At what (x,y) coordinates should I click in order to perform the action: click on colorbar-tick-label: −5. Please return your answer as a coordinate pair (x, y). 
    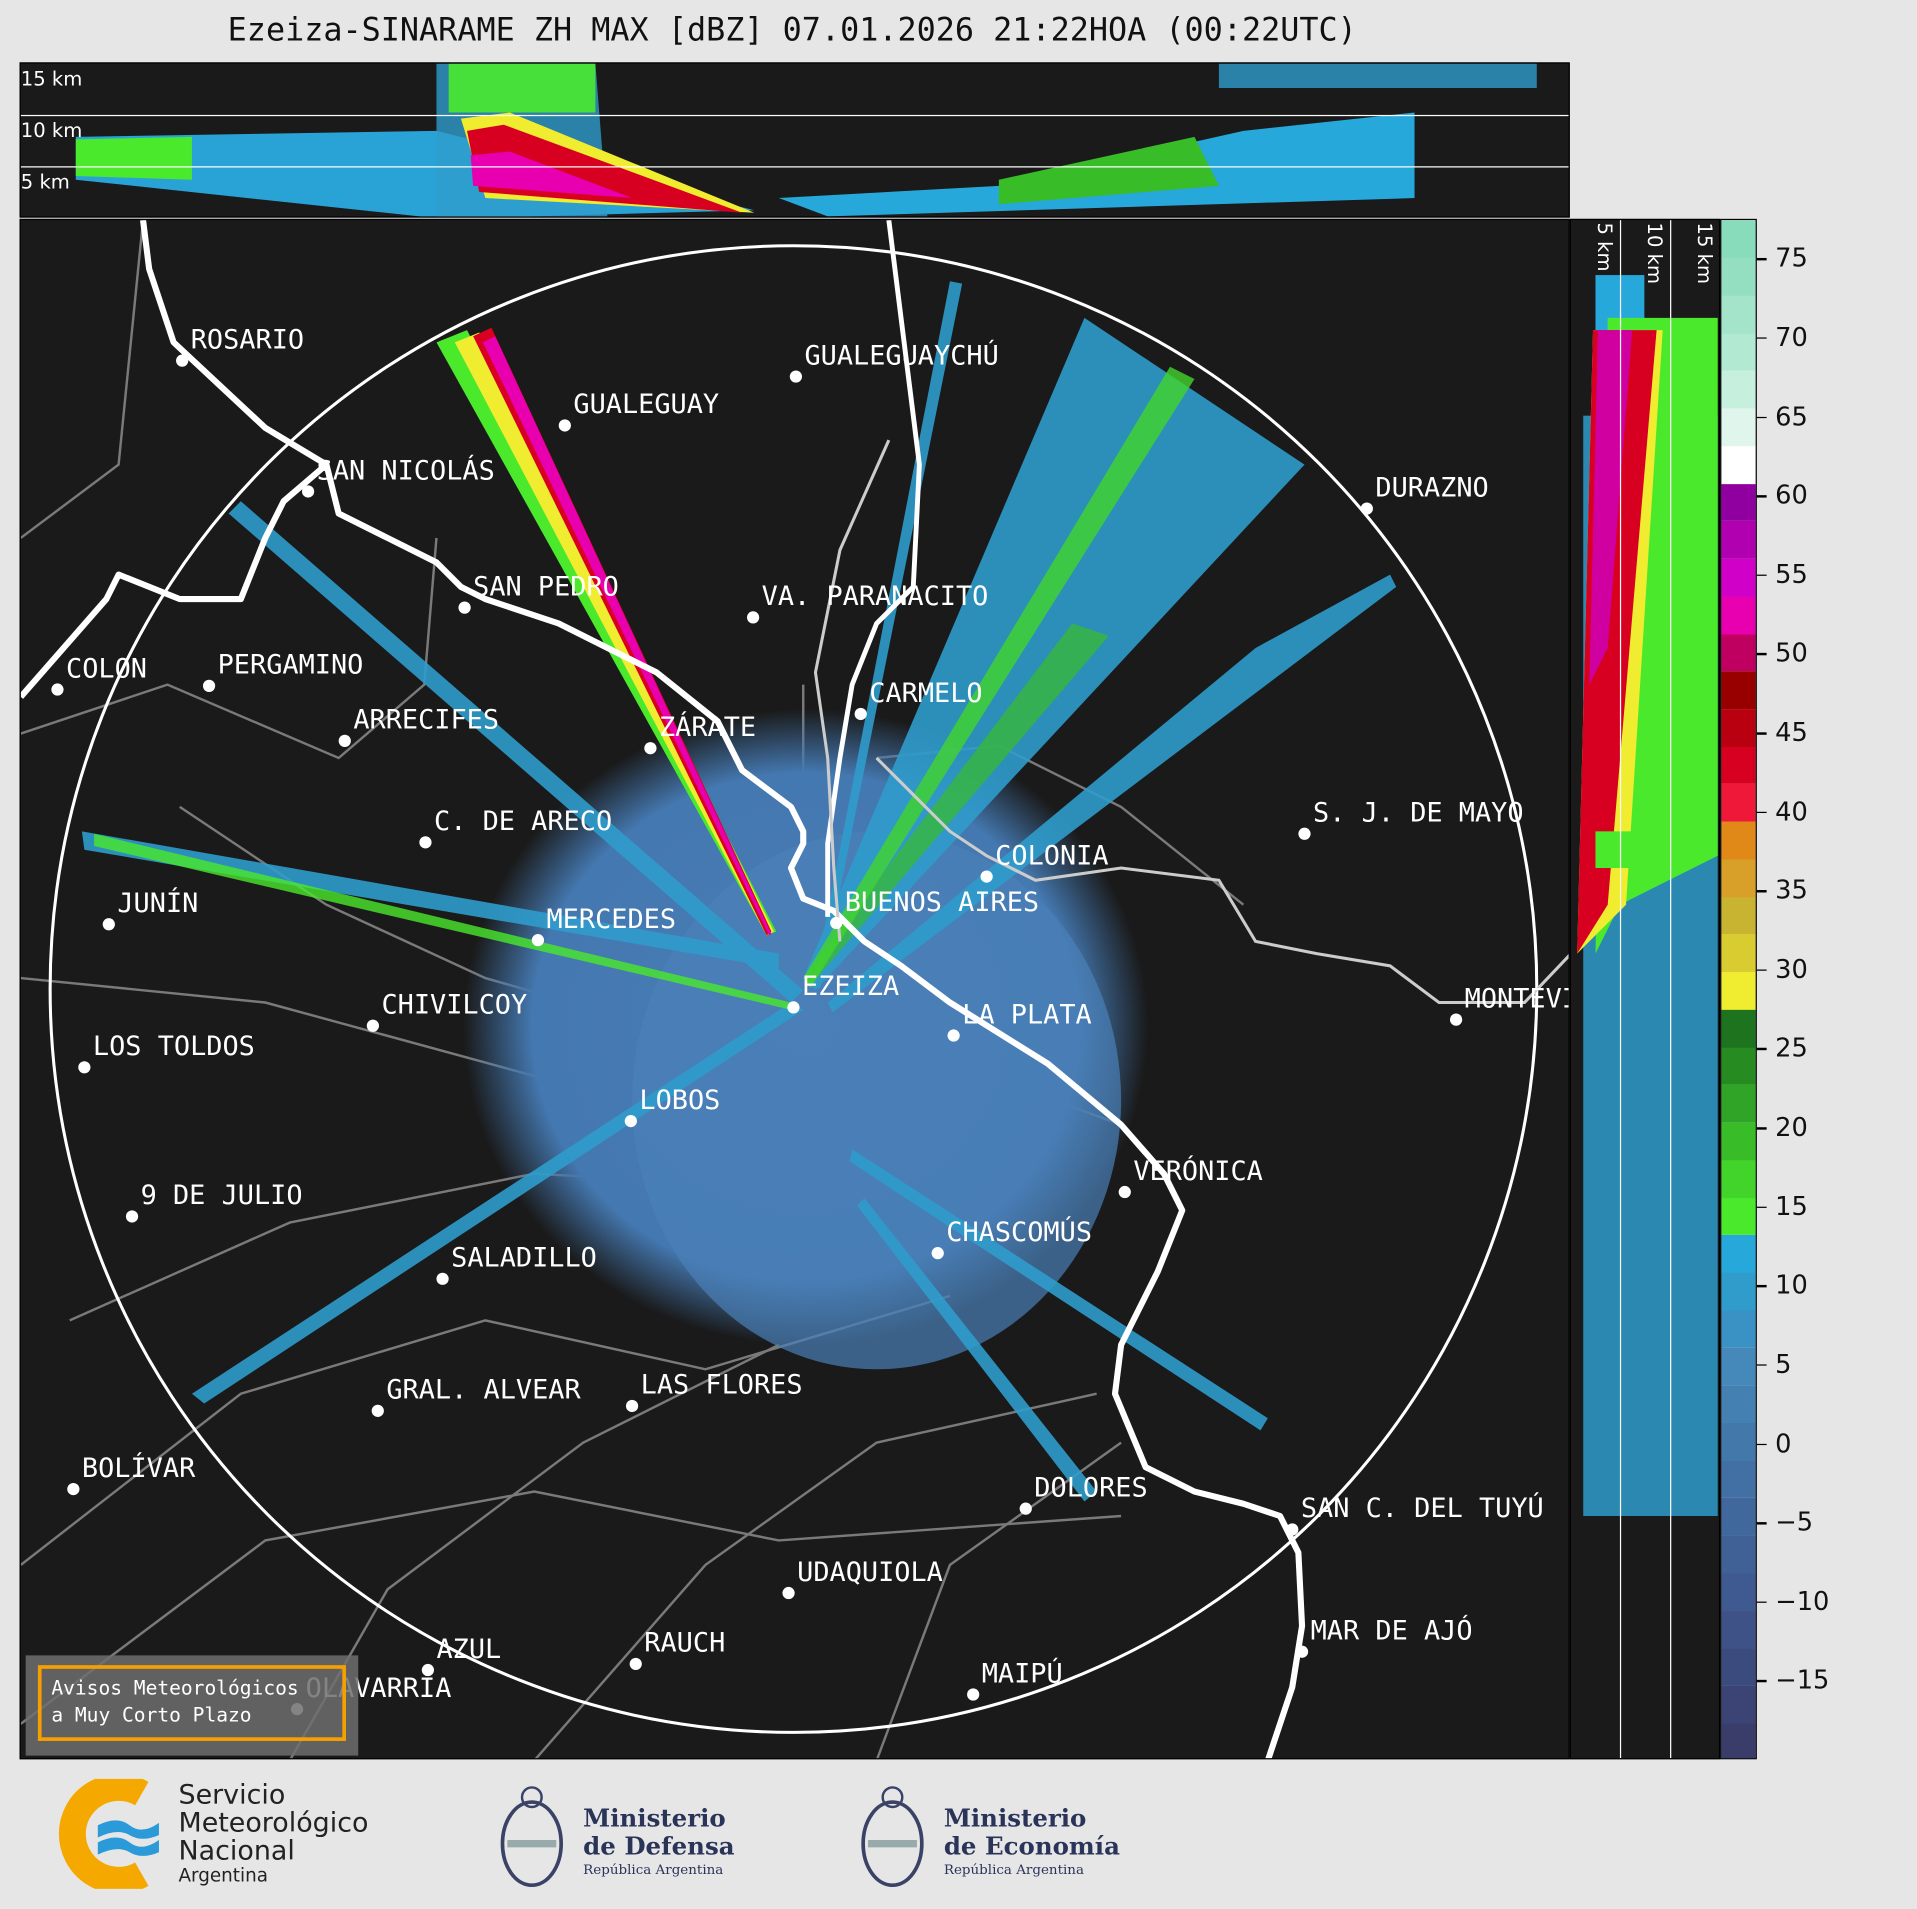
    Looking at the image, I should click on (1794, 1522).